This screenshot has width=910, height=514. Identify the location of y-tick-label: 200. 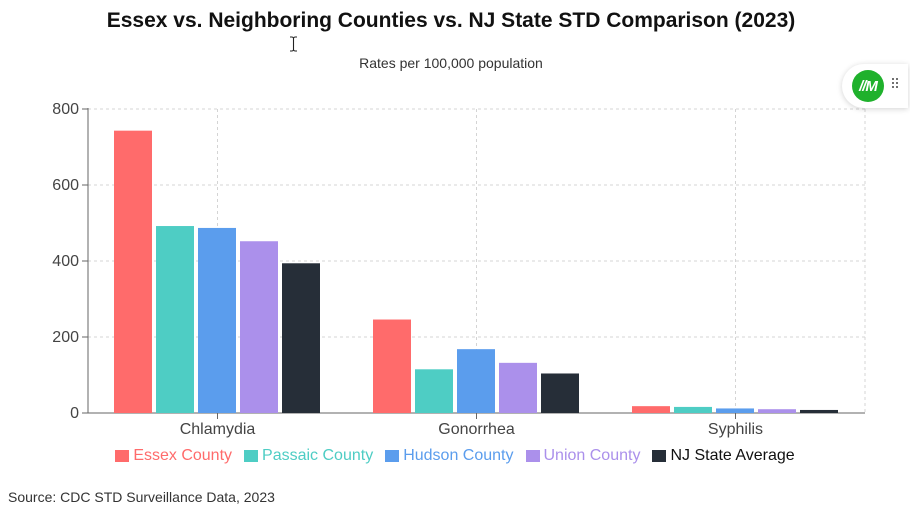
(65, 337).